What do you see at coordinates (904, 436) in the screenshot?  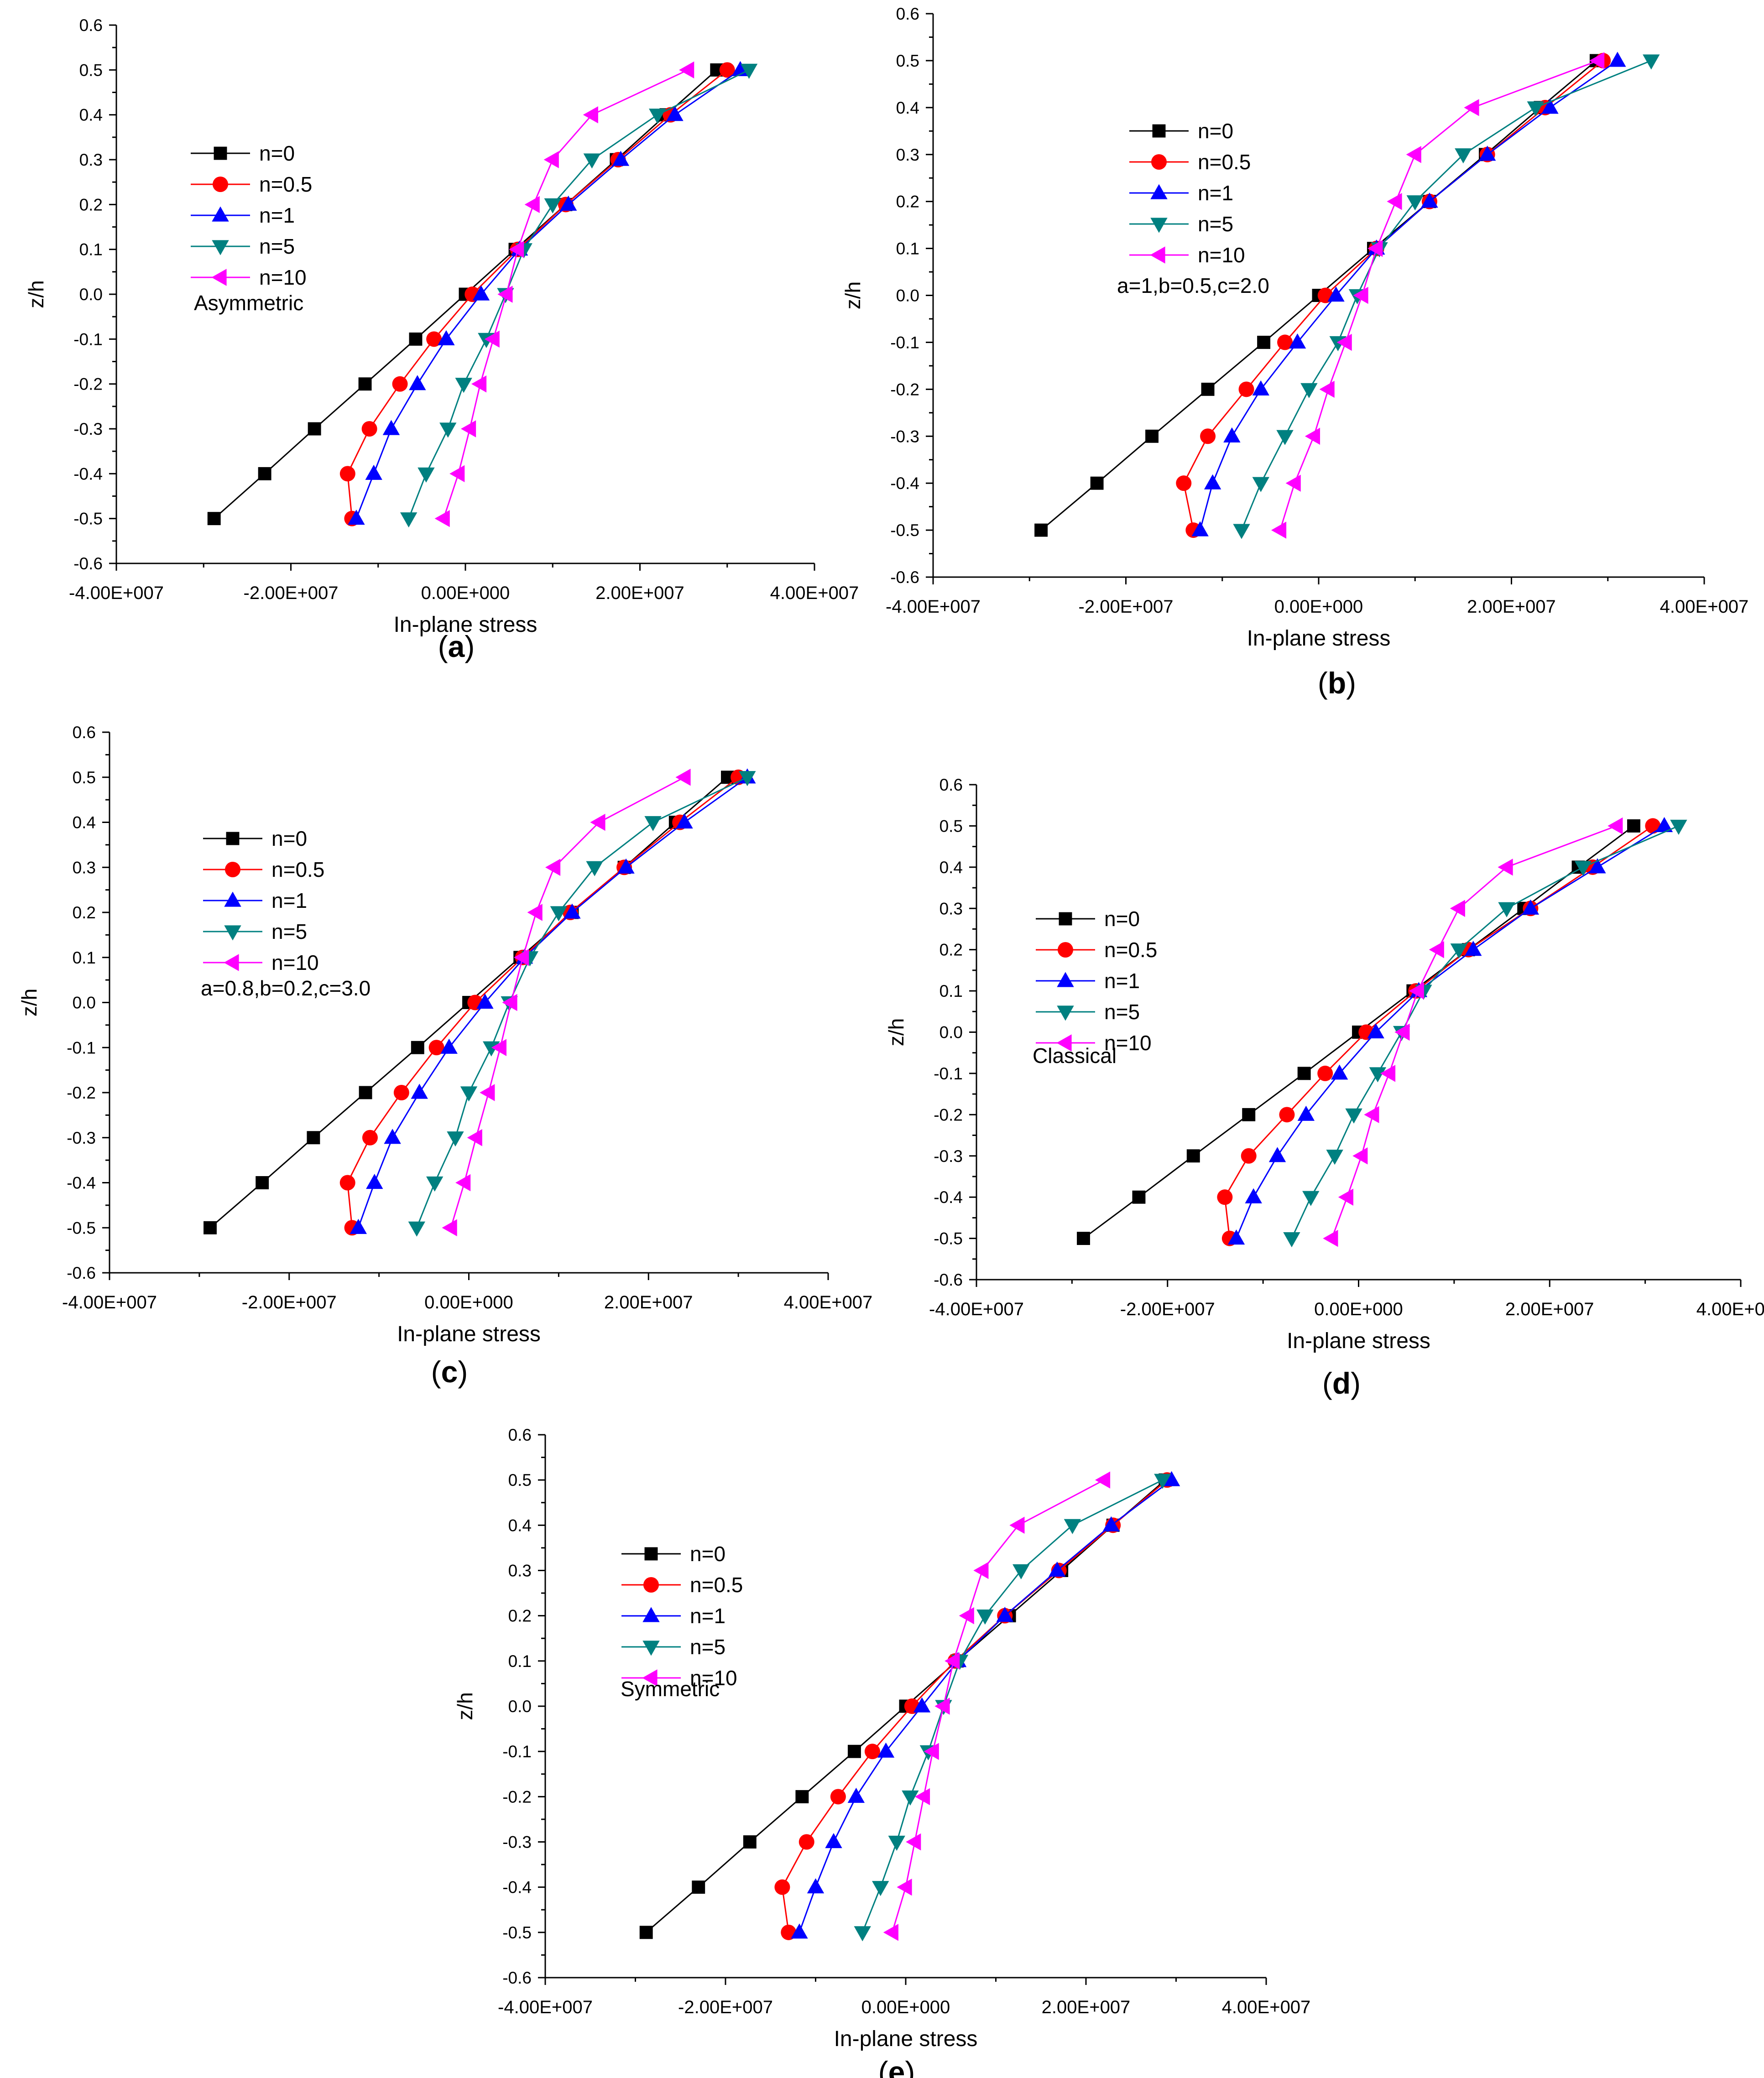 I see `y-tick-label: -0.3` at bounding box center [904, 436].